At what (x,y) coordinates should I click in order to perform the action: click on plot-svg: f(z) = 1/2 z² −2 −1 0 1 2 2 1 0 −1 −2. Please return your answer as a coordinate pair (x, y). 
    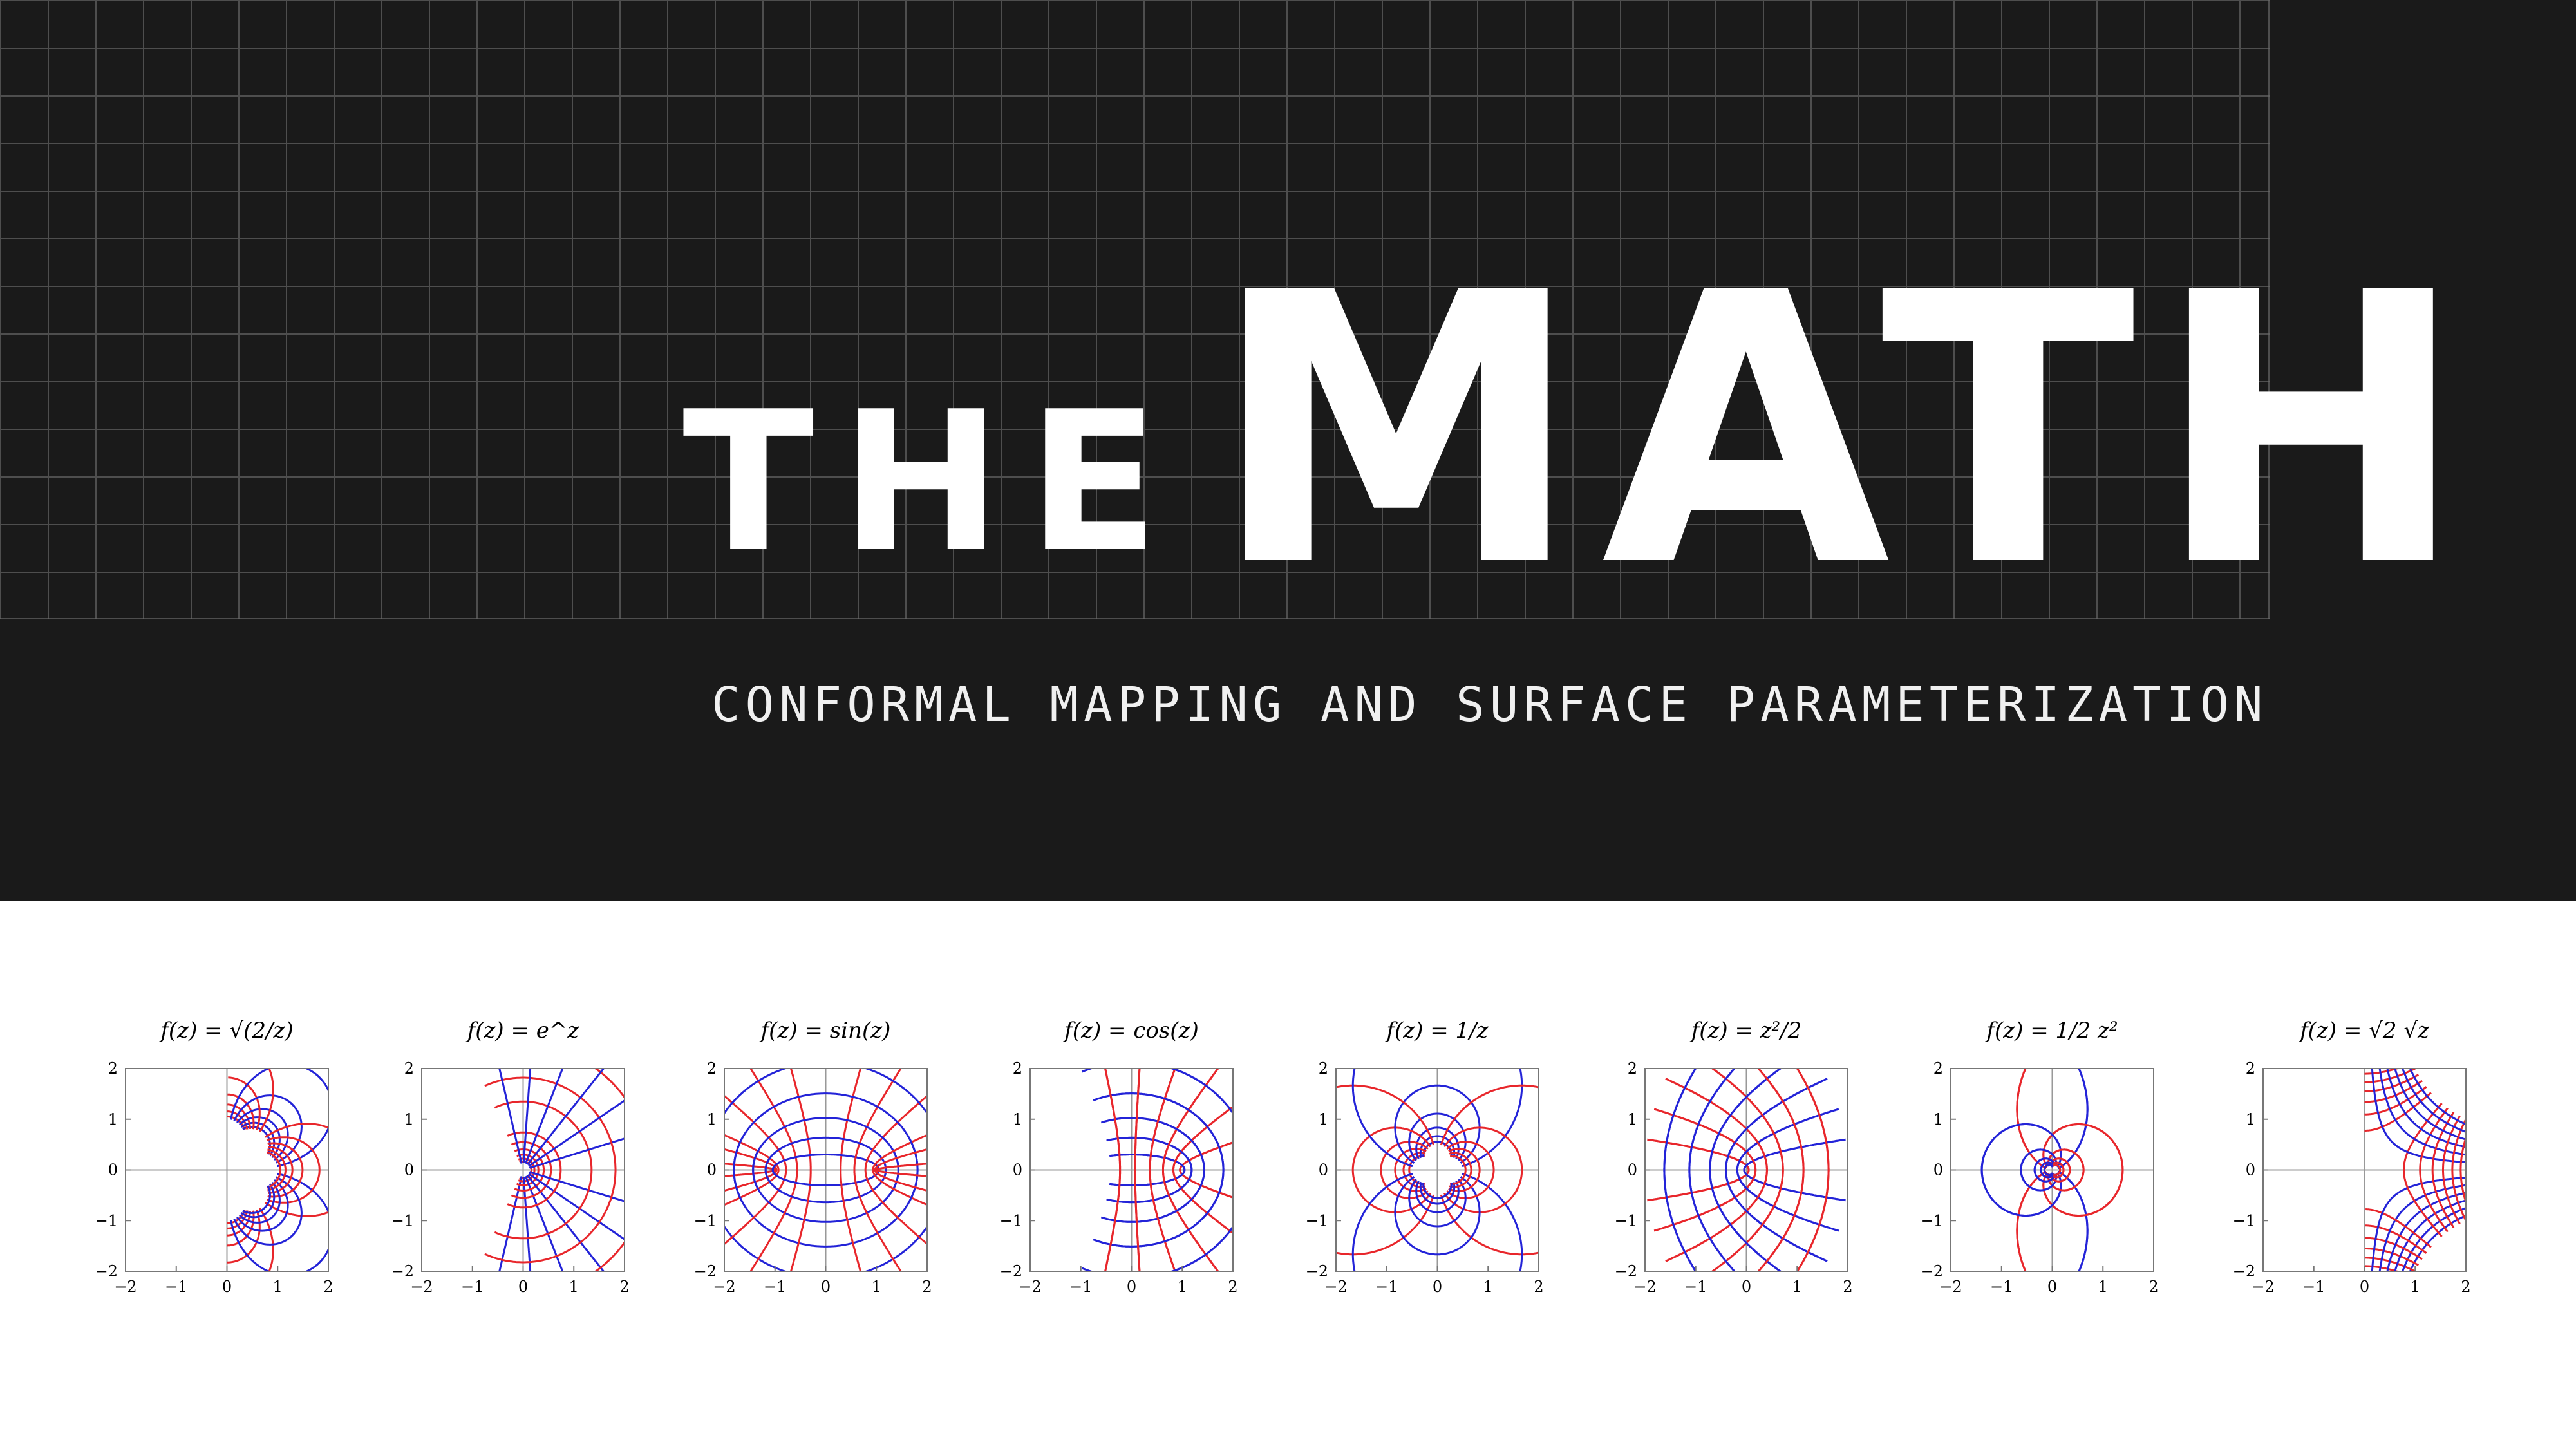
    Looking at the image, I should click on (2040, 1157).